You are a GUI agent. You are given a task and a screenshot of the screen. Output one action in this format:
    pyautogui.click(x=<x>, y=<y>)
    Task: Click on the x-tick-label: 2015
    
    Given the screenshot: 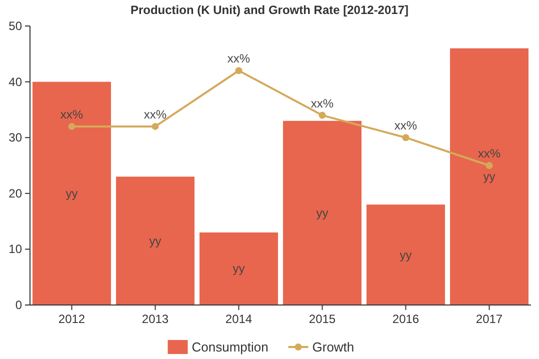 What is the action you would take?
    pyautogui.click(x=322, y=319)
    